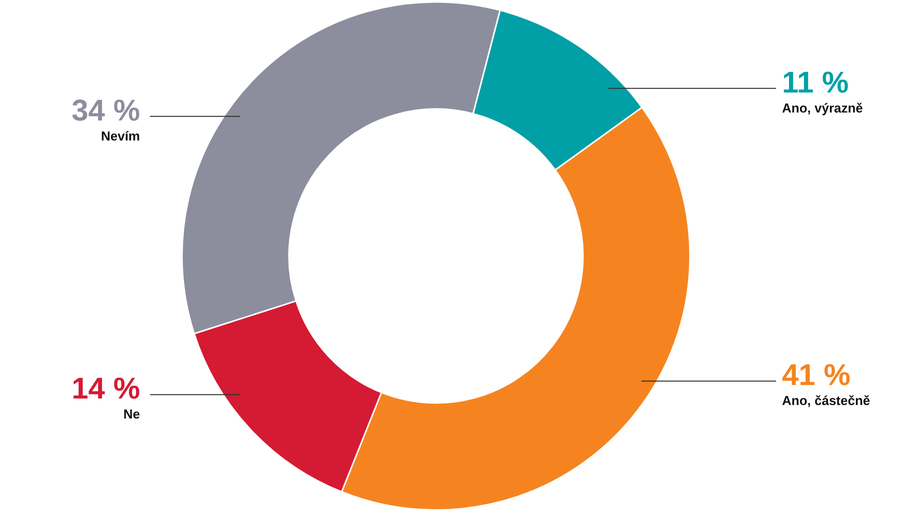  I want to click on data-label: 11 %, so click(815, 83).